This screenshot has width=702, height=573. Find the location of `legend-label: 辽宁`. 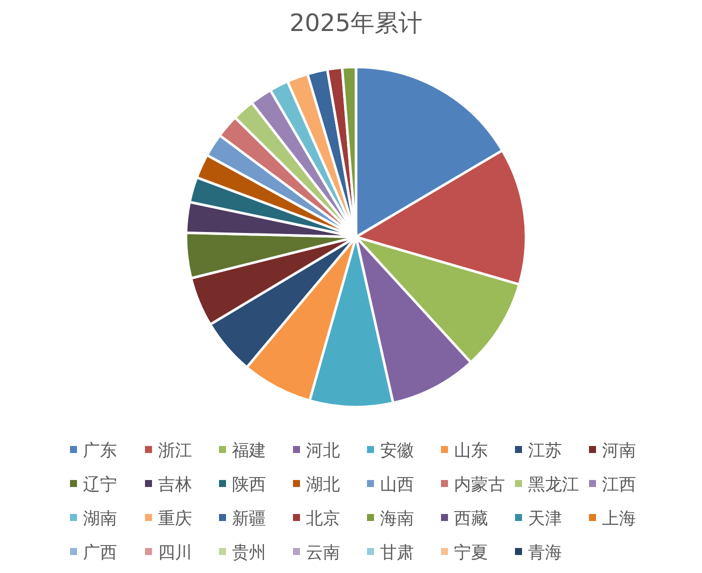

legend-label: 辽宁 is located at coordinates (100, 485).